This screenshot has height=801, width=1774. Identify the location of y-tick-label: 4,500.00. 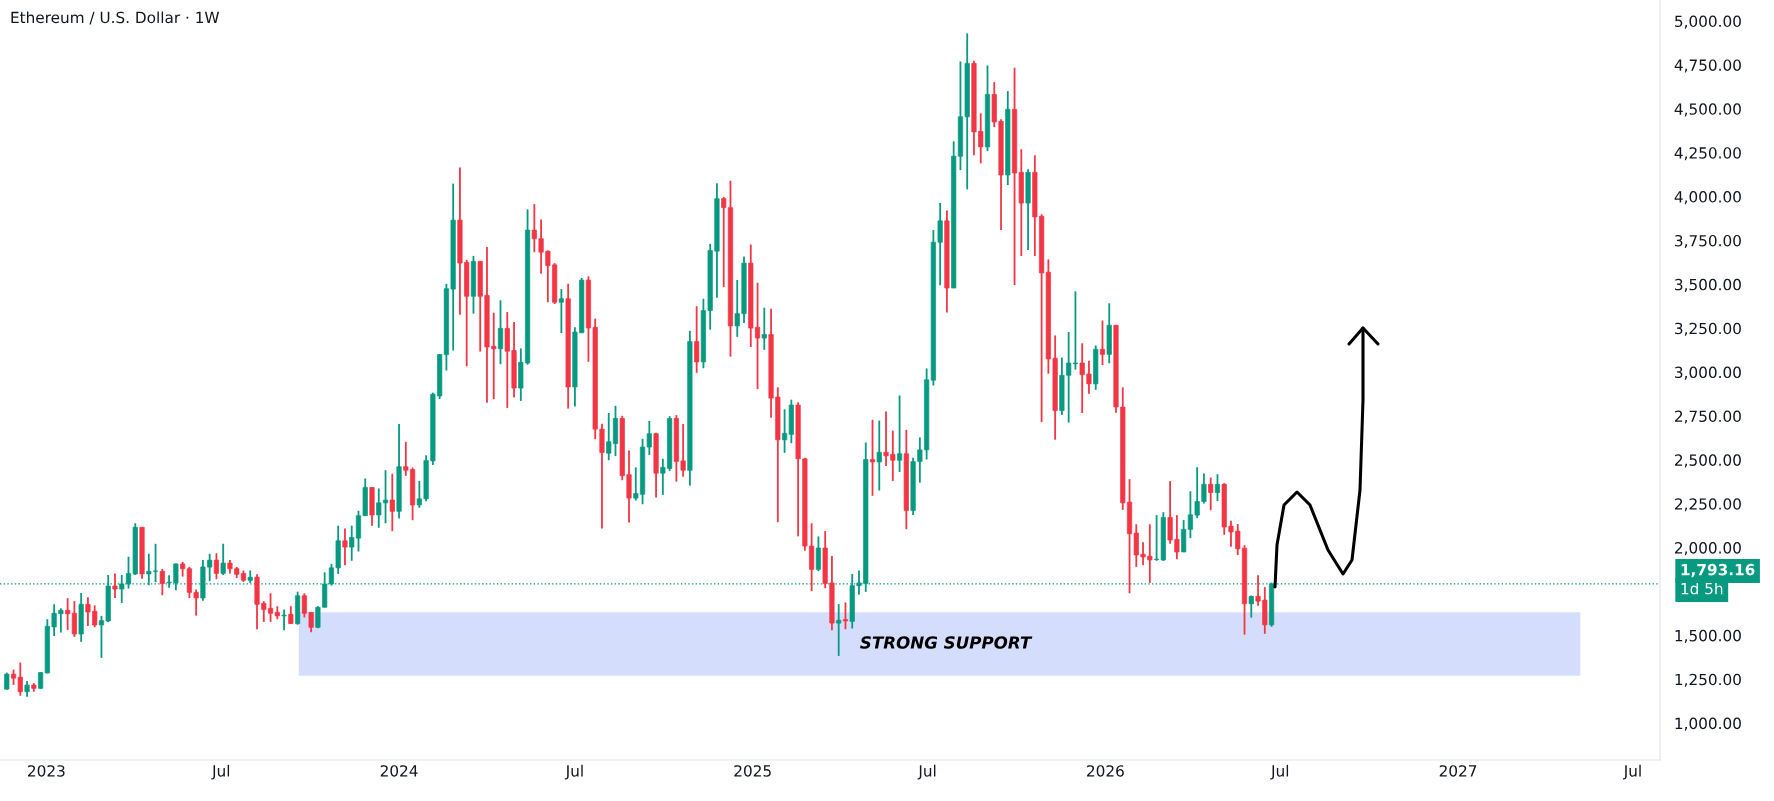
(1707, 110).